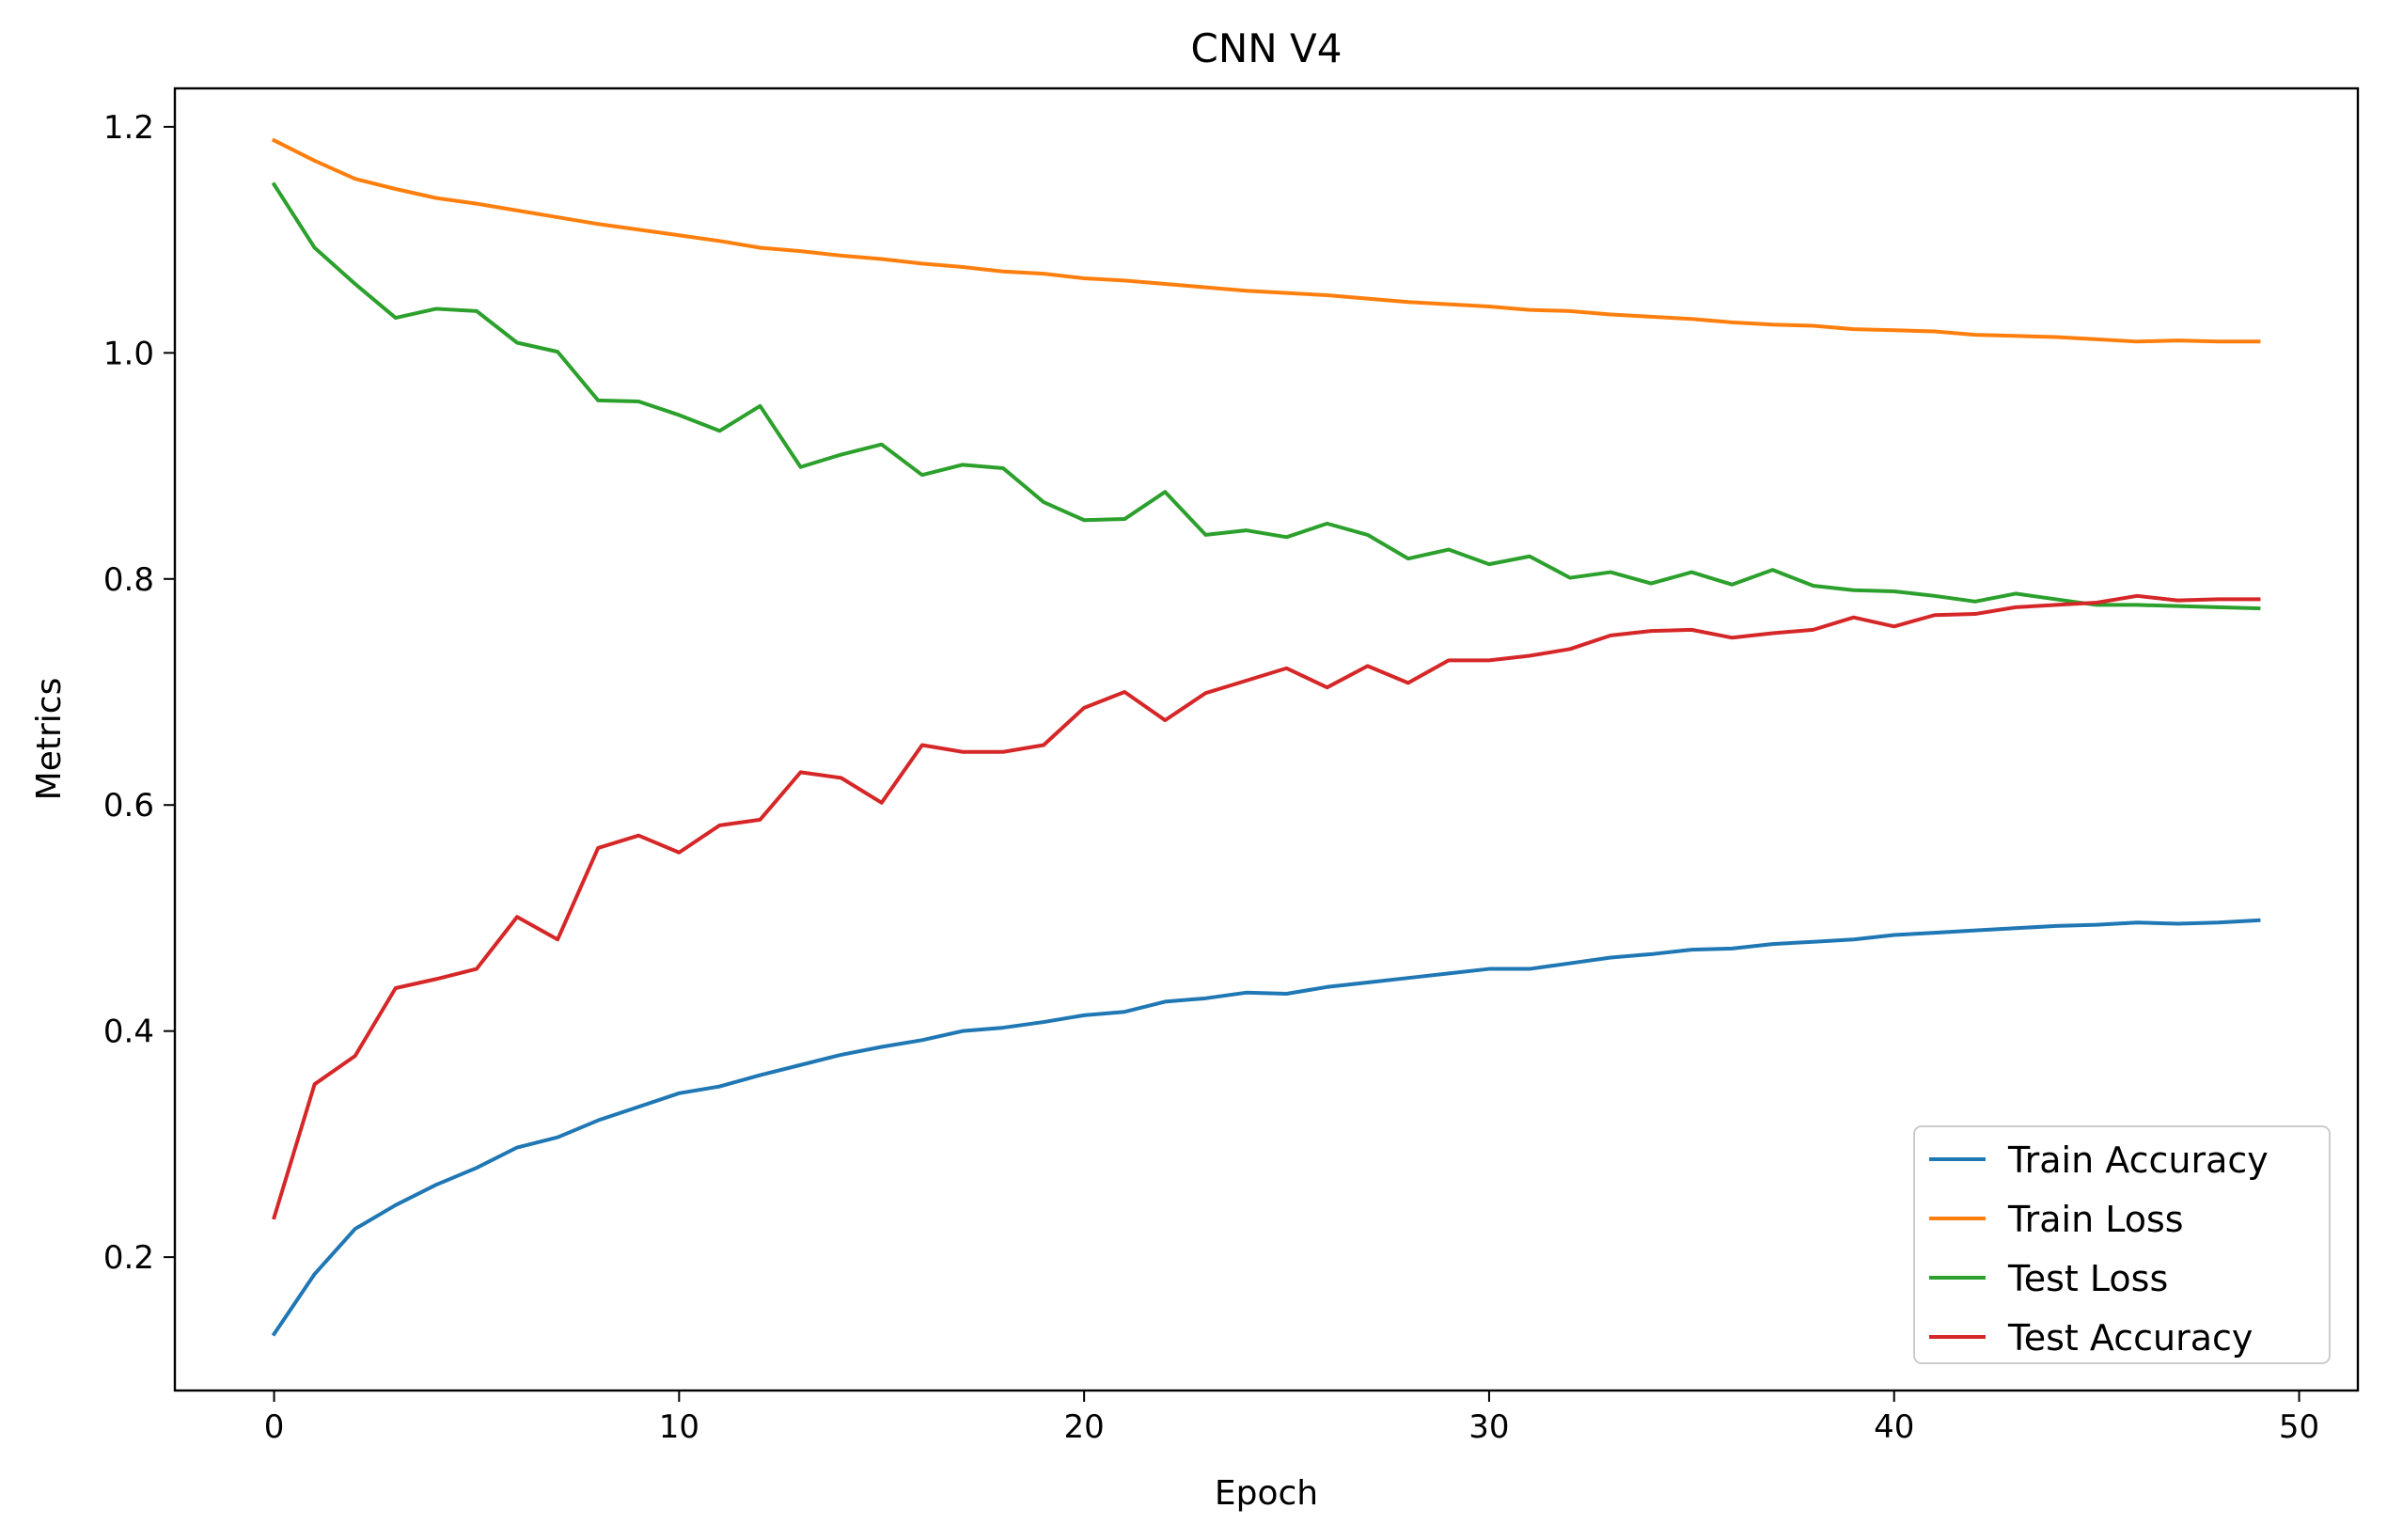  What do you see at coordinates (2095, 1219) in the screenshot?
I see `legend-label-train-loss: Train Loss` at bounding box center [2095, 1219].